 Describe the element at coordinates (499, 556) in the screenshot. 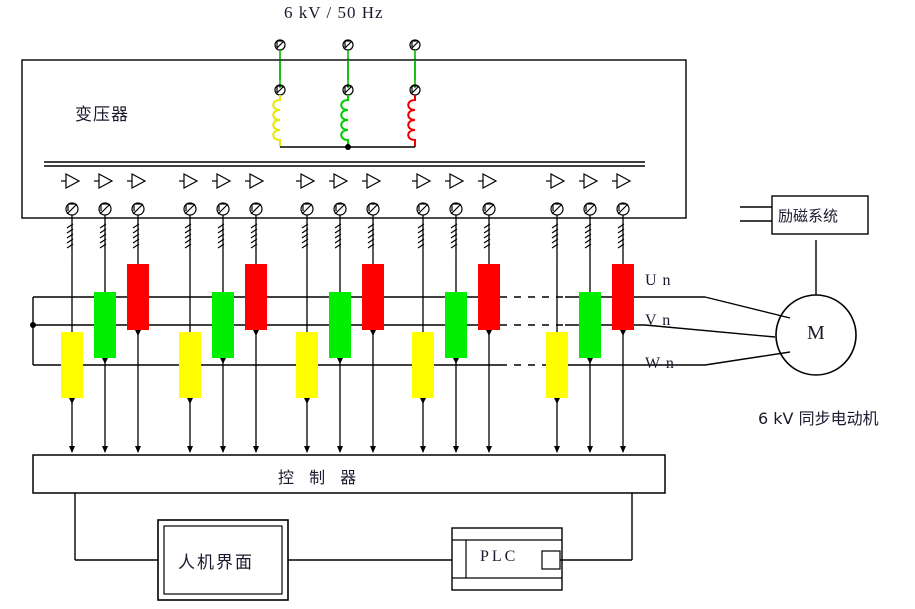

I see `plc-label: PLC` at that location.